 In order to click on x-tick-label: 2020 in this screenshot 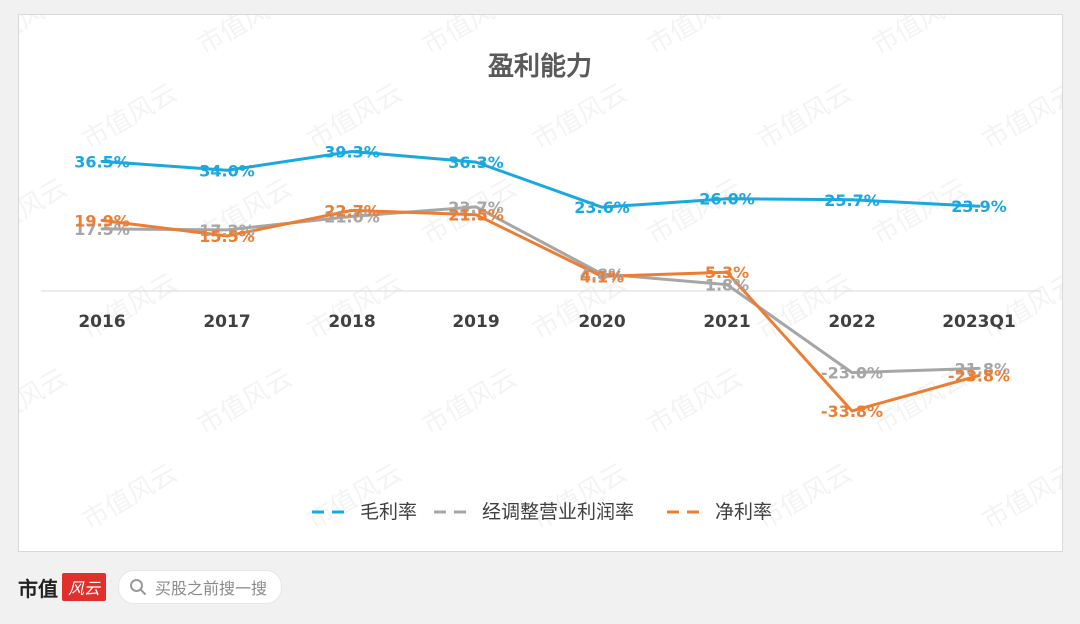, I will do `click(601, 322)`.